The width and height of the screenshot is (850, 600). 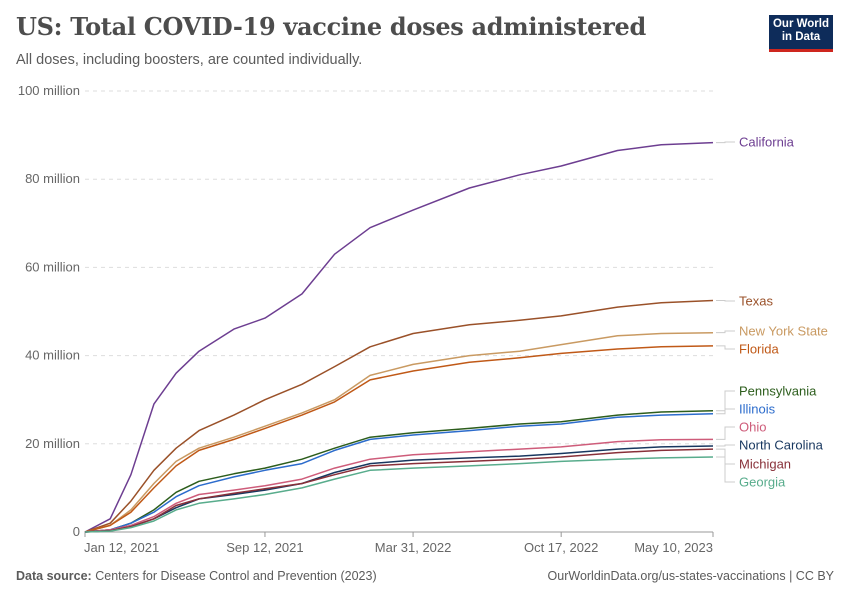 What do you see at coordinates (264, 547) in the screenshot?
I see `x-tick-label: Sep 12, 2021` at bounding box center [264, 547].